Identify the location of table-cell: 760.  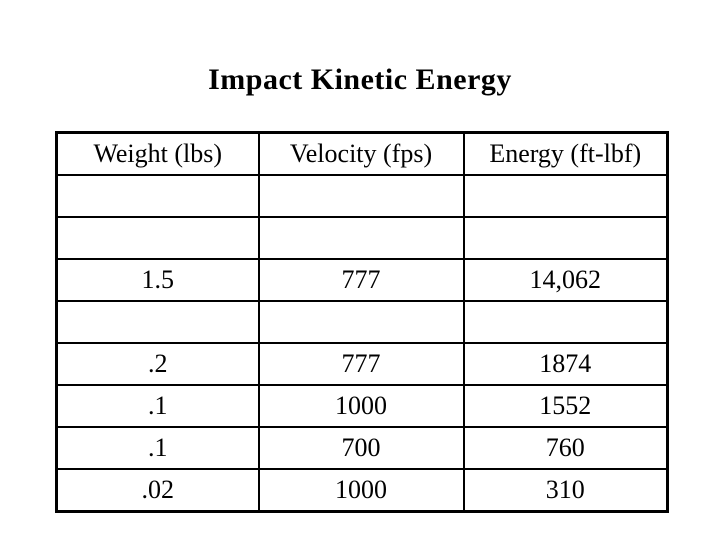
(565, 448).